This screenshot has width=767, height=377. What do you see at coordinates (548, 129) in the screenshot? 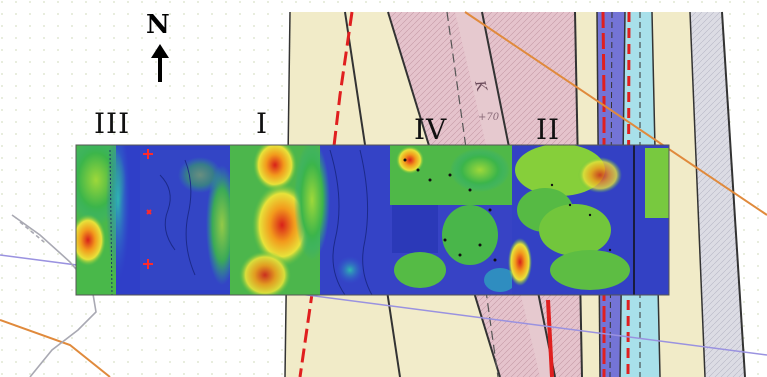
I see `panel-label-ii: II` at bounding box center [548, 129].